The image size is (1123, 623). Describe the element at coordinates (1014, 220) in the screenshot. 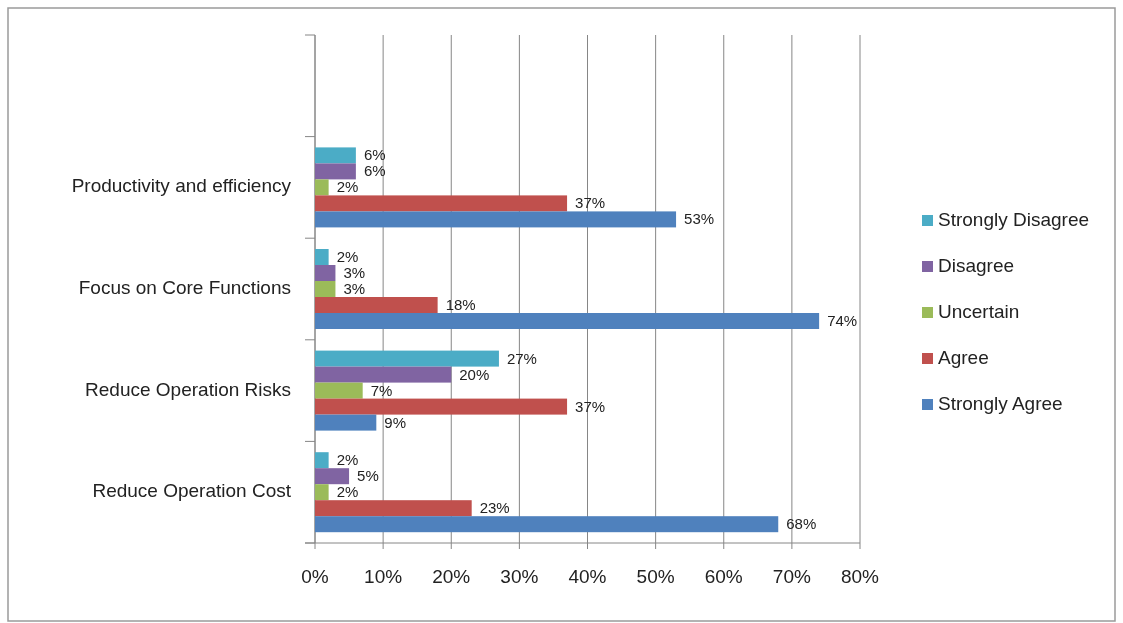

I see `legend-label: Strongly Disagree` at that location.